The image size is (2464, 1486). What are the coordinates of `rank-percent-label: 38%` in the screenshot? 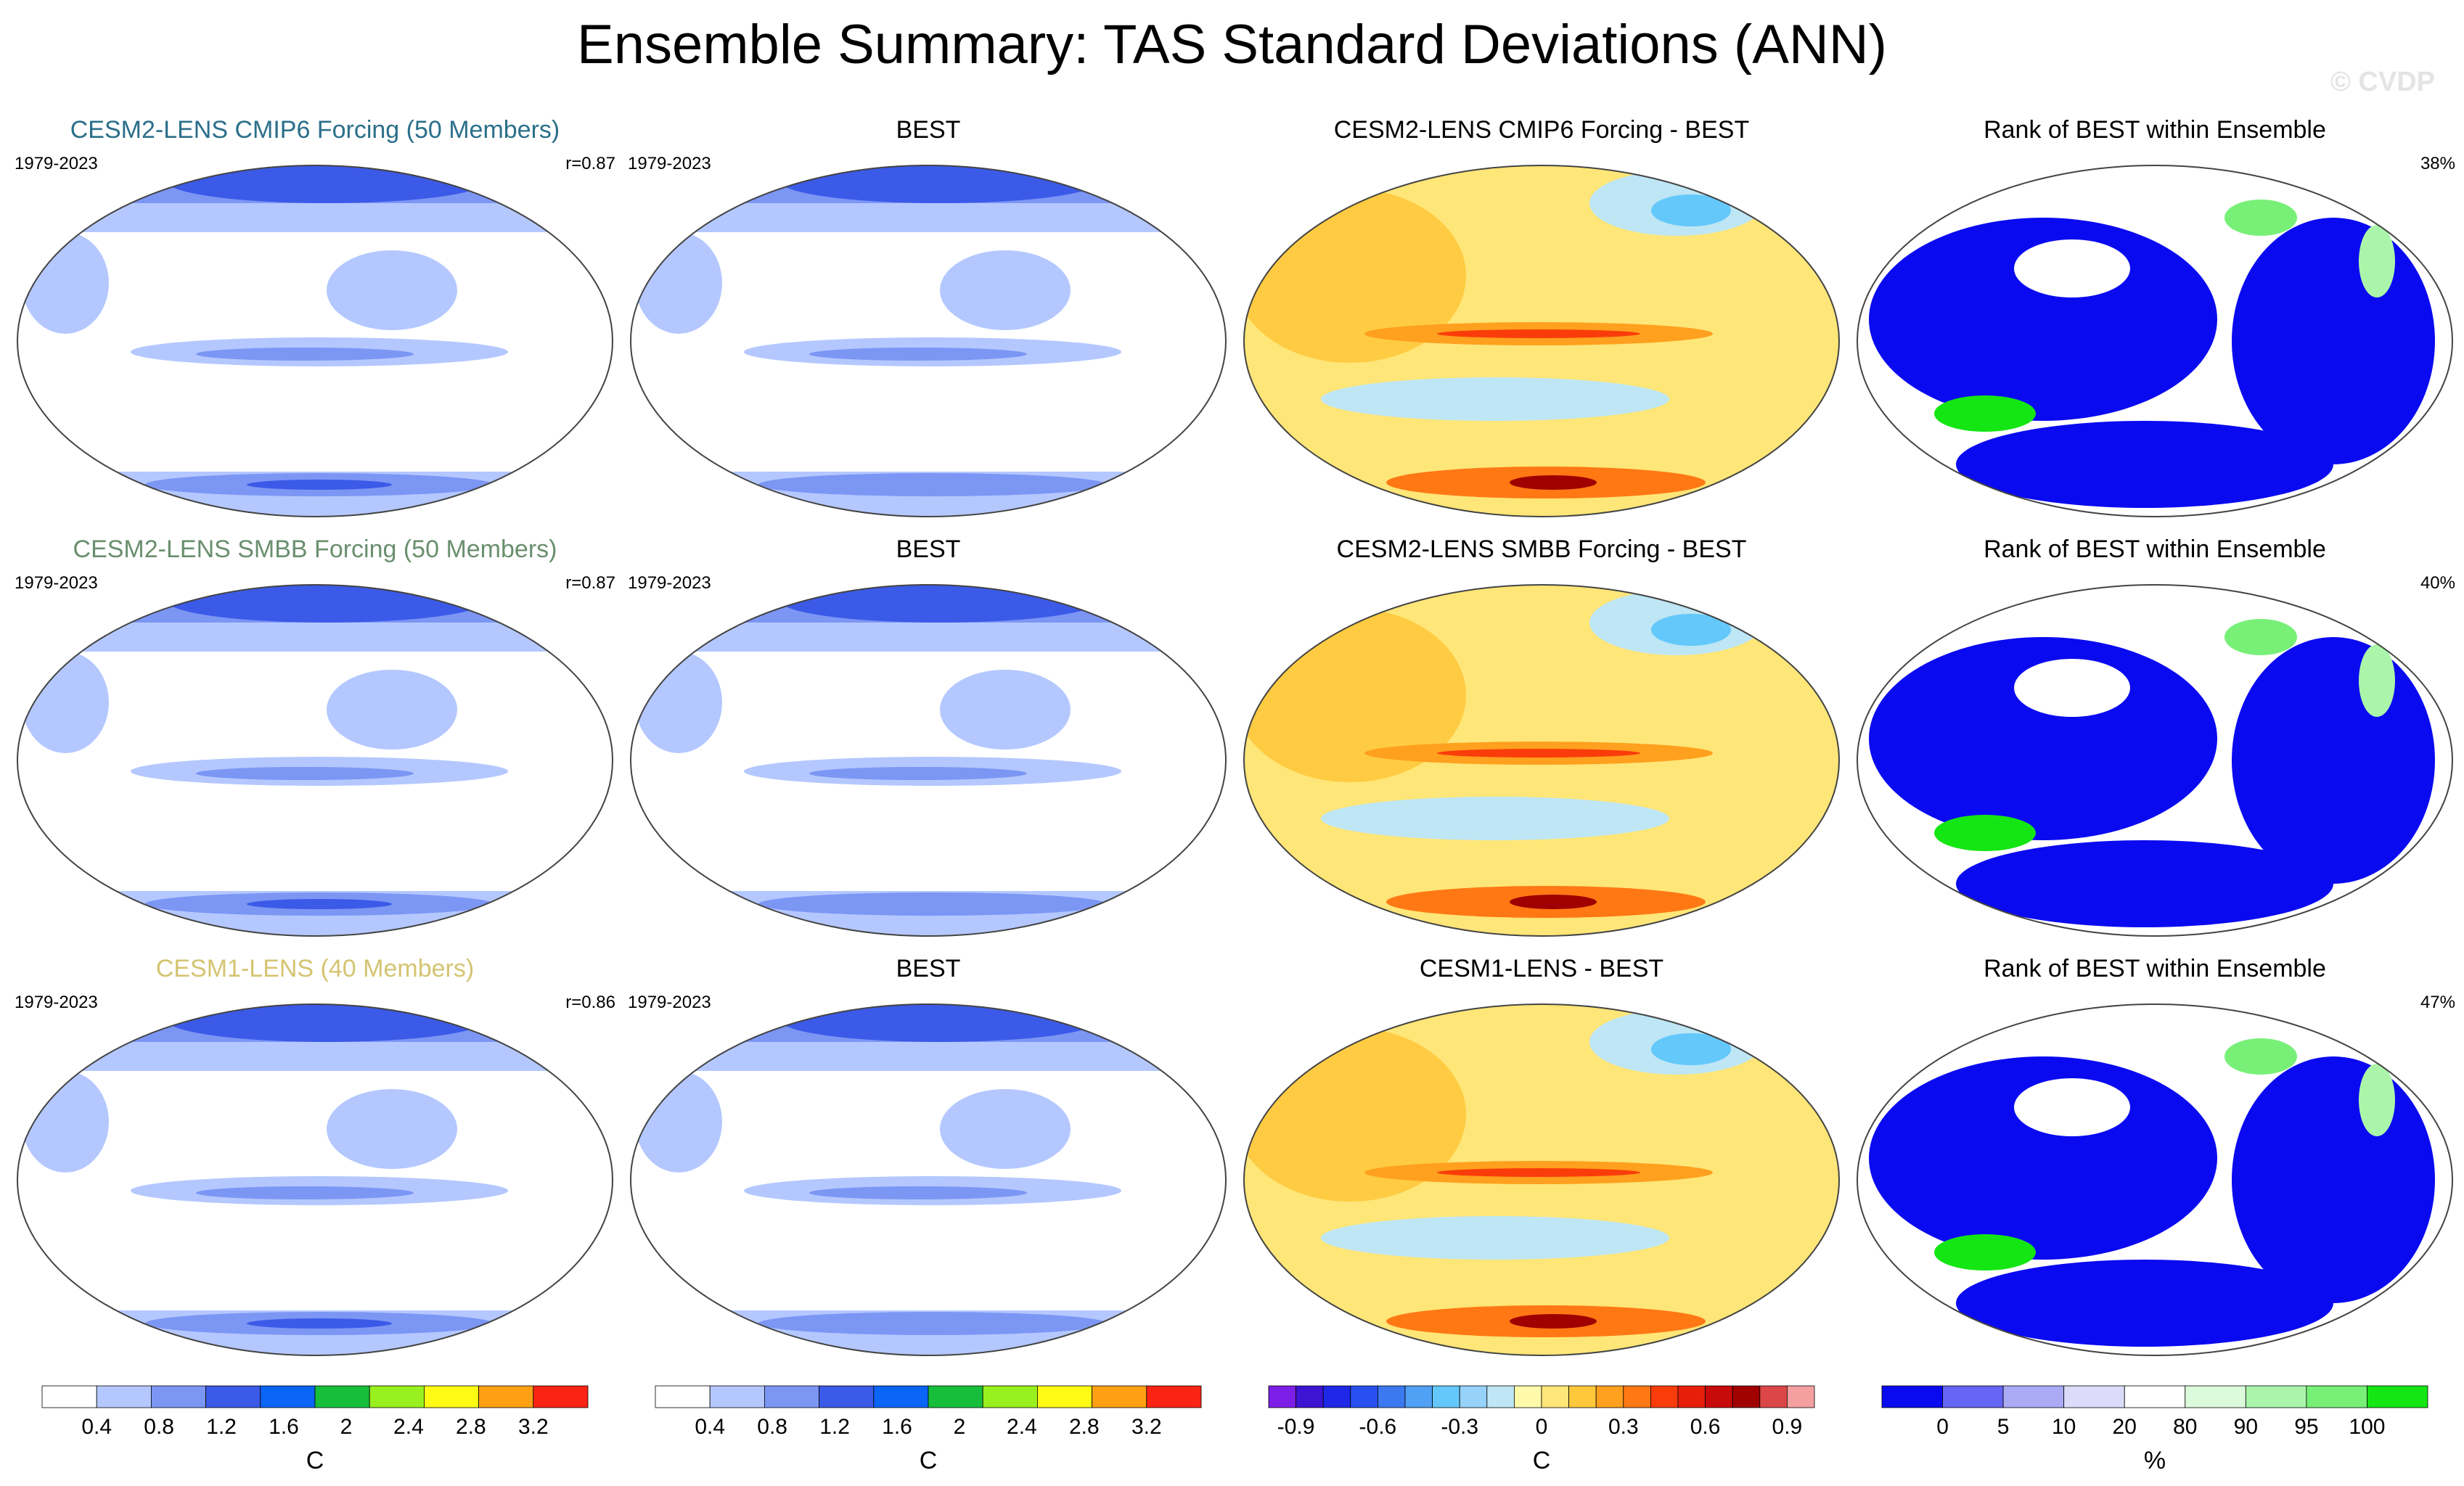 It's located at (2437, 163).